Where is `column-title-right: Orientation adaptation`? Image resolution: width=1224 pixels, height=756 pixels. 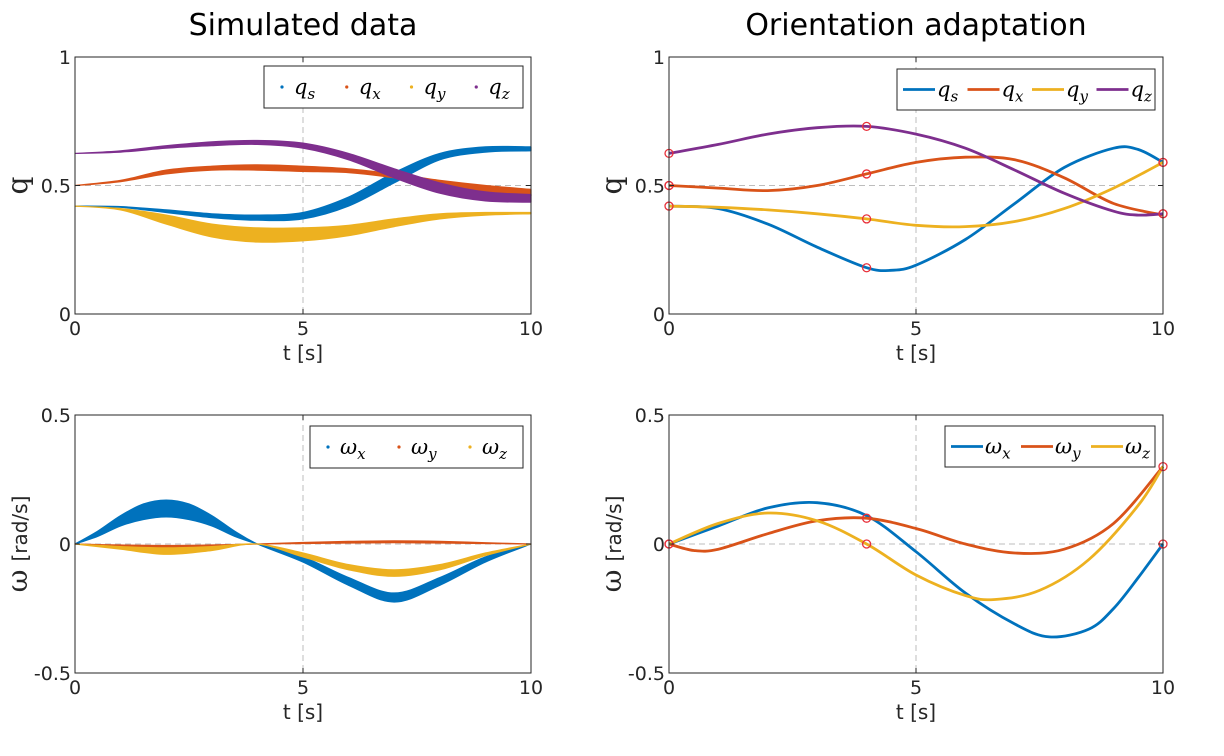 column-title-right: Orientation adaptation is located at coordinates (915, 25).